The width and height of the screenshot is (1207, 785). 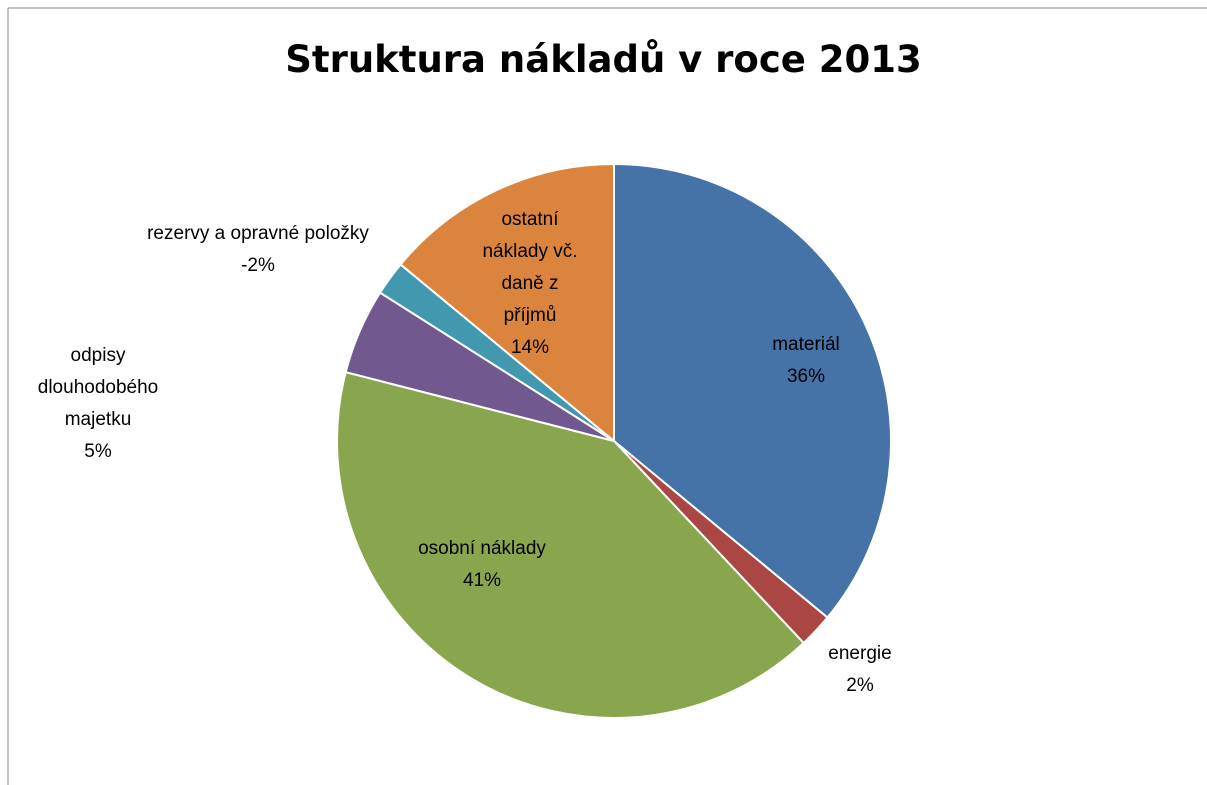 I want to click on data-label: energie 2%, so click(x=860, y=670).